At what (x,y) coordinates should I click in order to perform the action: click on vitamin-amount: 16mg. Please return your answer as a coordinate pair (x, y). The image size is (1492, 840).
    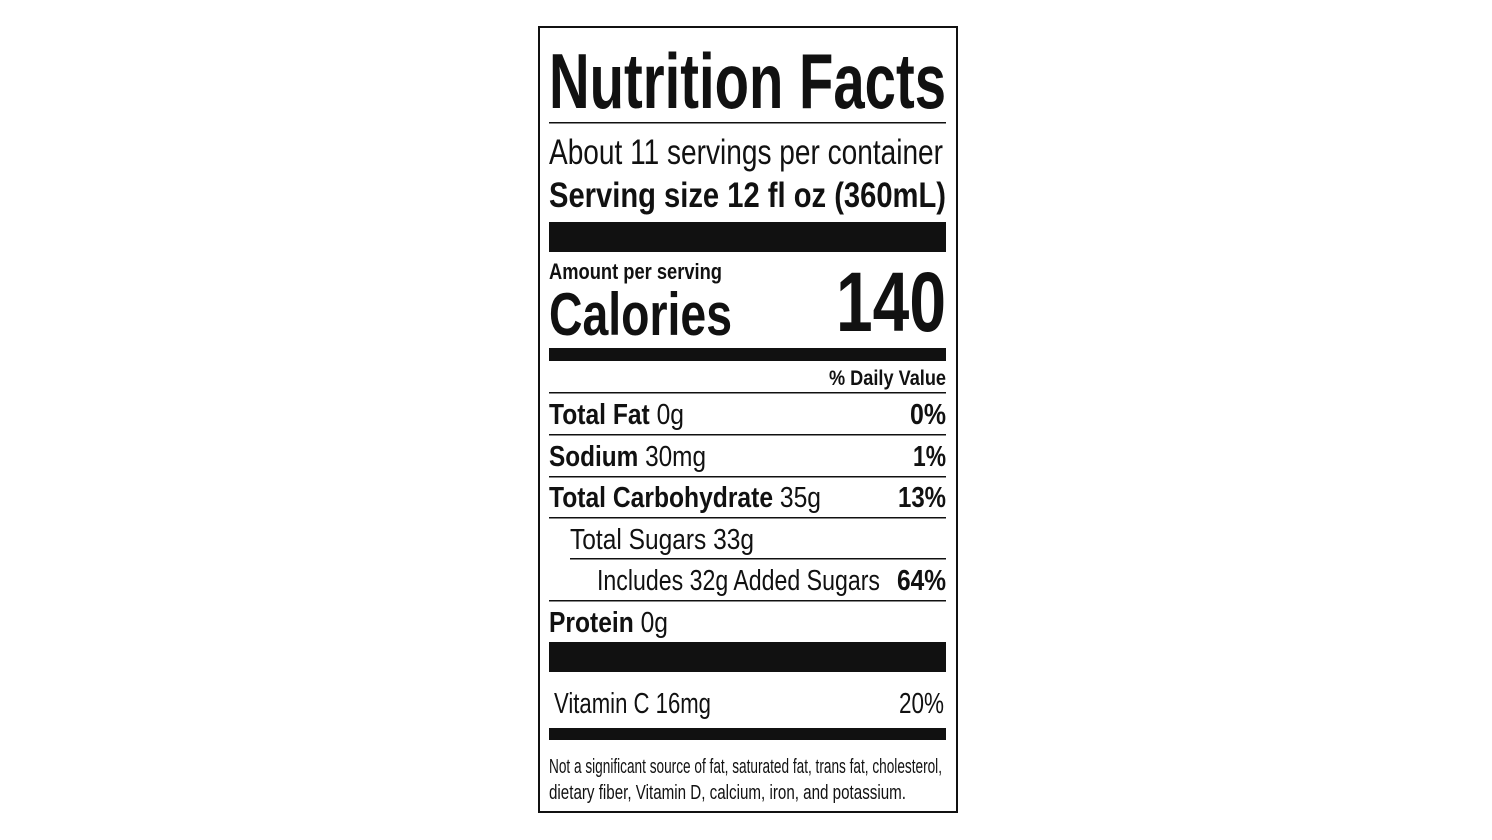
    Looking at the image, I should click on (683, 704).